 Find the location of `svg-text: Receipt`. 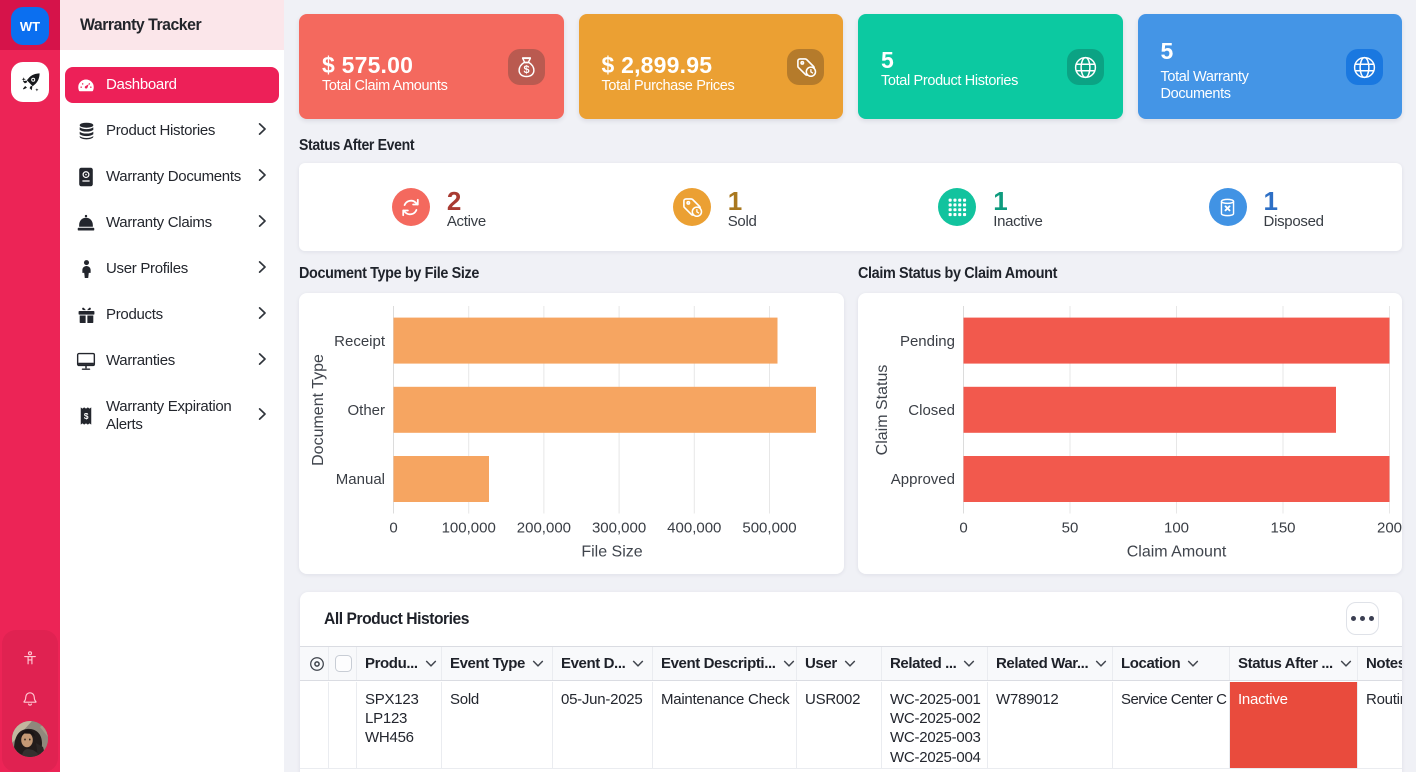

svg-text: Receipt is located at coordinates (360, 341).